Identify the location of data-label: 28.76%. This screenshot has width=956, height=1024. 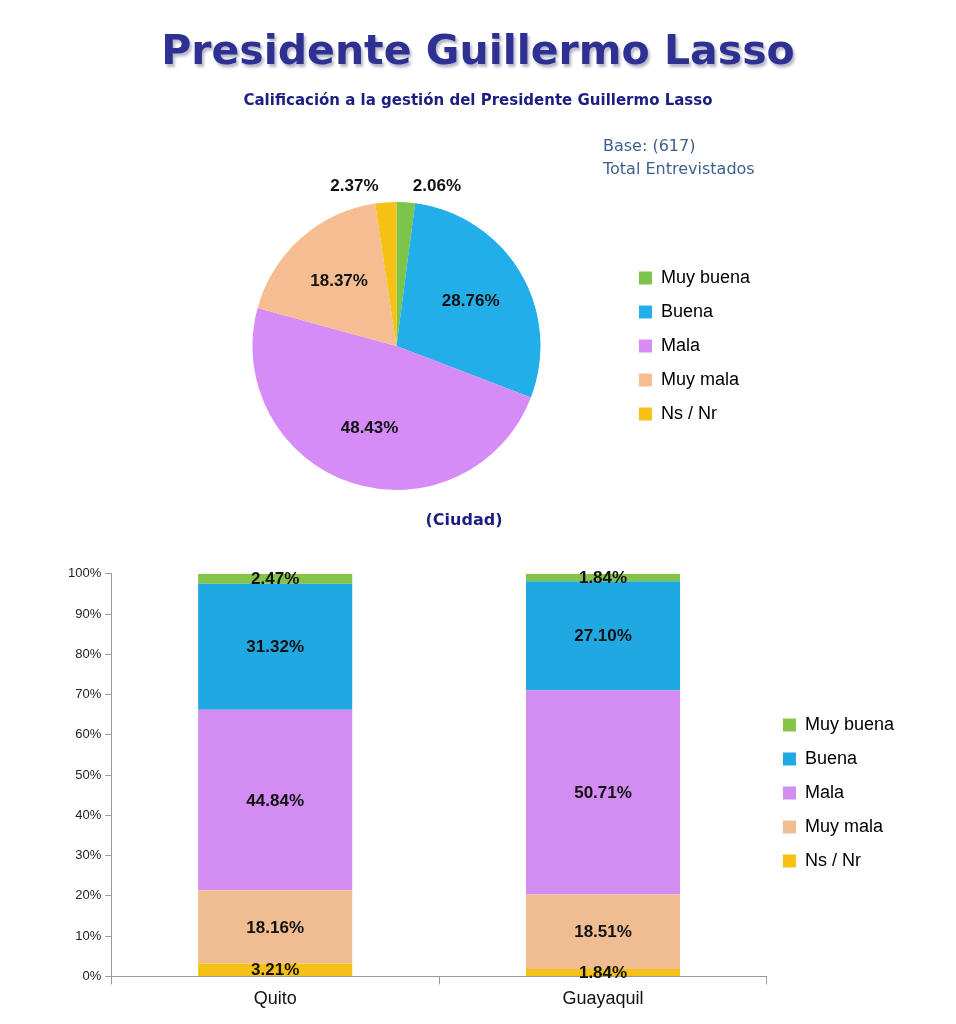
(470, 301).